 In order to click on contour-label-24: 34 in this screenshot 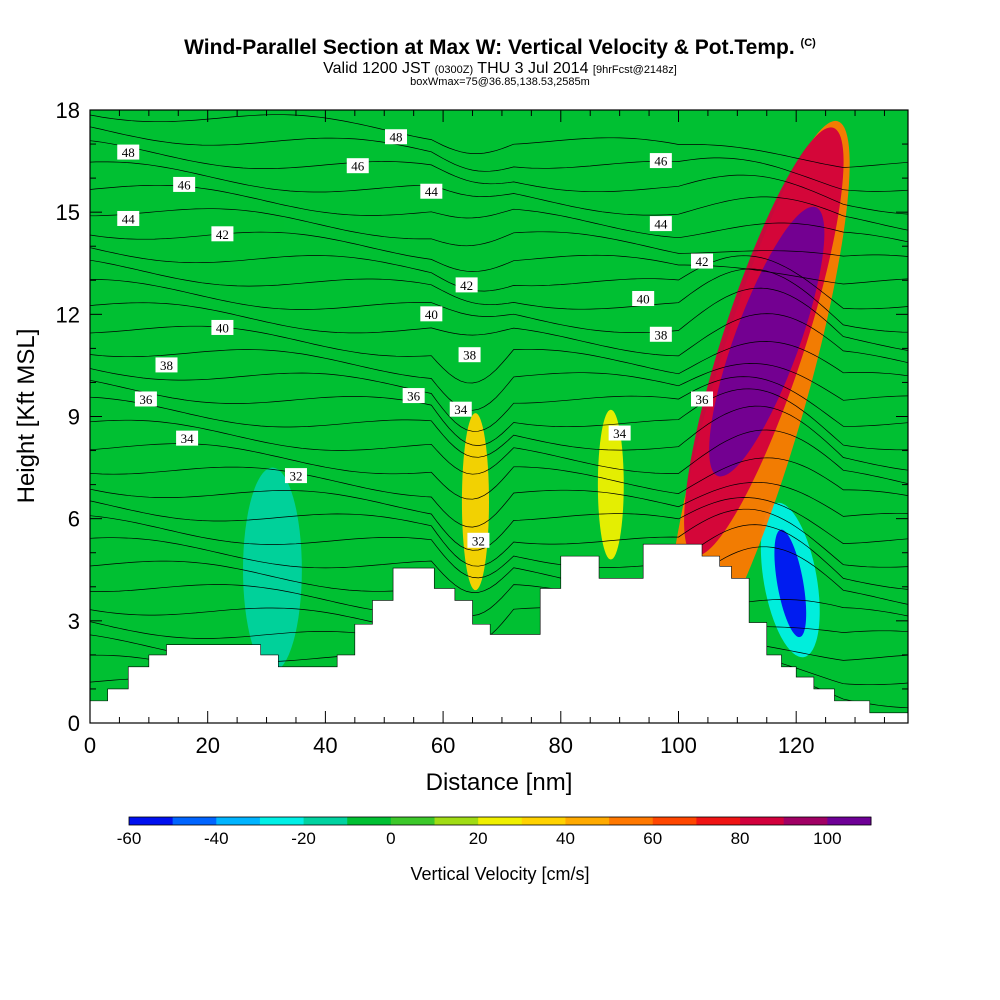, I will do `click(619, 433)`.